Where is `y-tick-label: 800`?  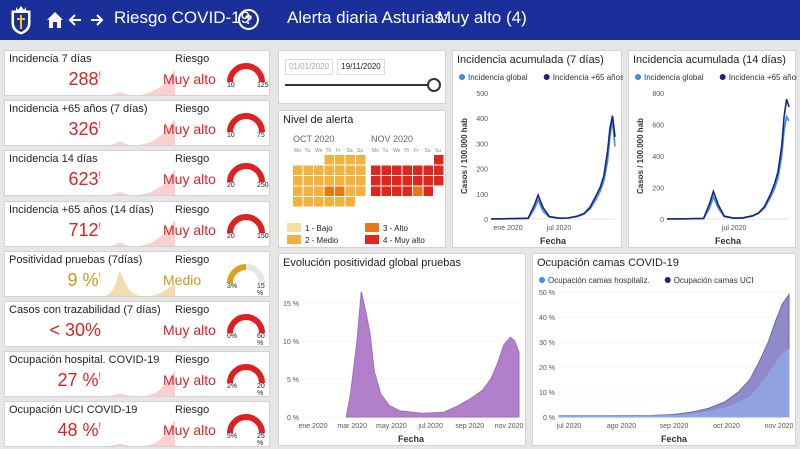
y-tick-label: 800 is located at coordinates (658, 94).